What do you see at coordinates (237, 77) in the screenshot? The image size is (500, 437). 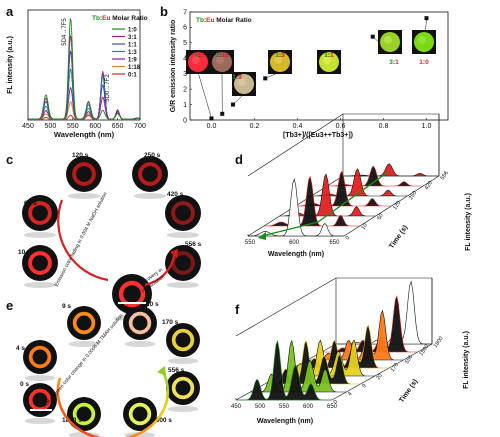 I see `swatch-label: 1:9` at bounding box center [237, 77].